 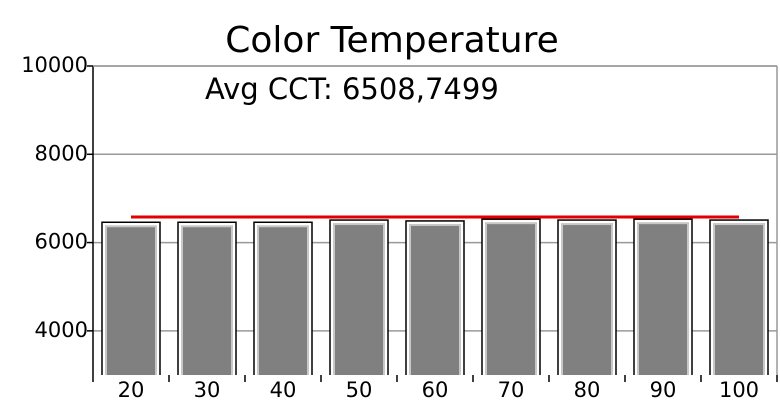 What do you see at coordinates (131, 390) in the screenshot?
I see `x-tick-label: 20` at bounding box center [131, 390].